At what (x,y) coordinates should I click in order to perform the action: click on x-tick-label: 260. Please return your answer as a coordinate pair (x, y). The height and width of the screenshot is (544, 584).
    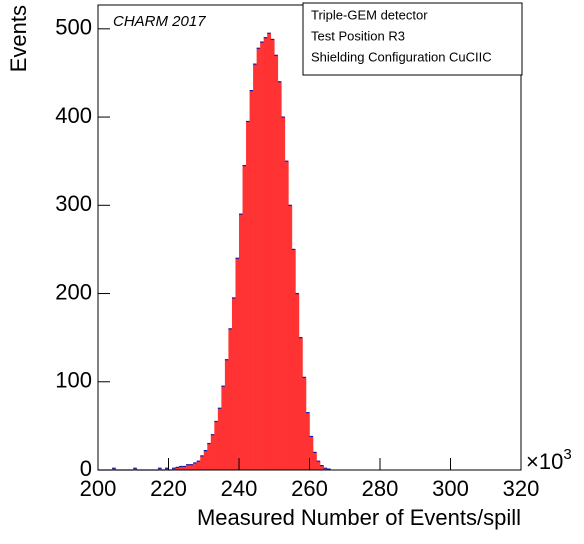
    Looking at the image, I should click on (309, 488).